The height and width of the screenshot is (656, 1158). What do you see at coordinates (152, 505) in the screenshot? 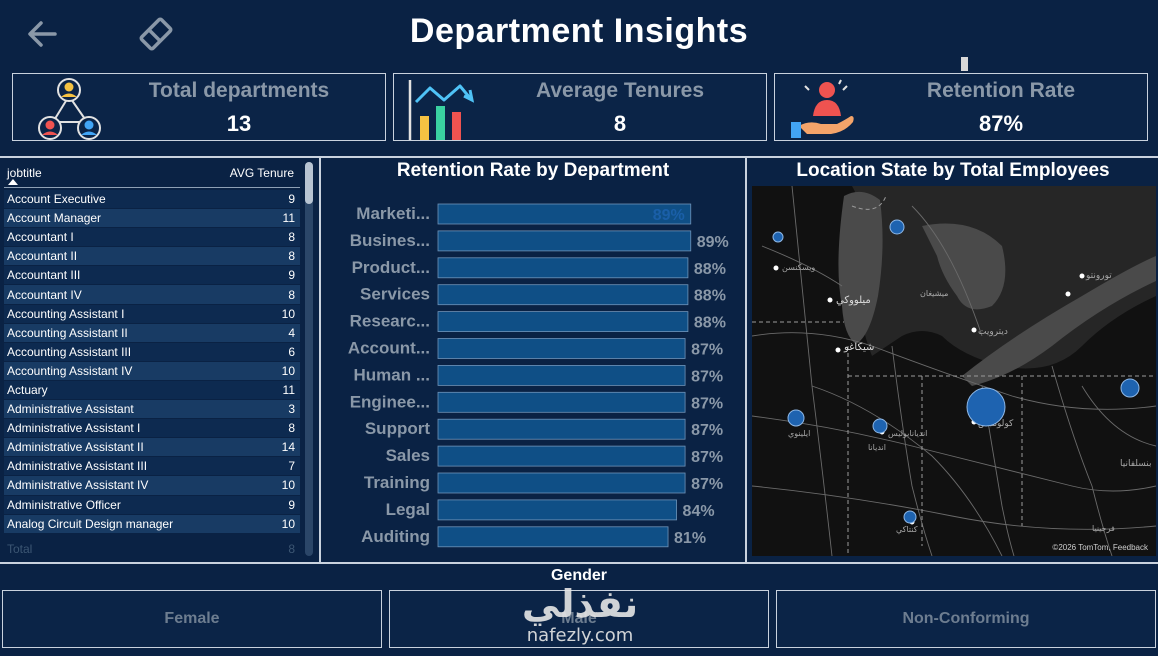
I see `table-row: Administrative Officer 9` at bounding box center [152, 505].